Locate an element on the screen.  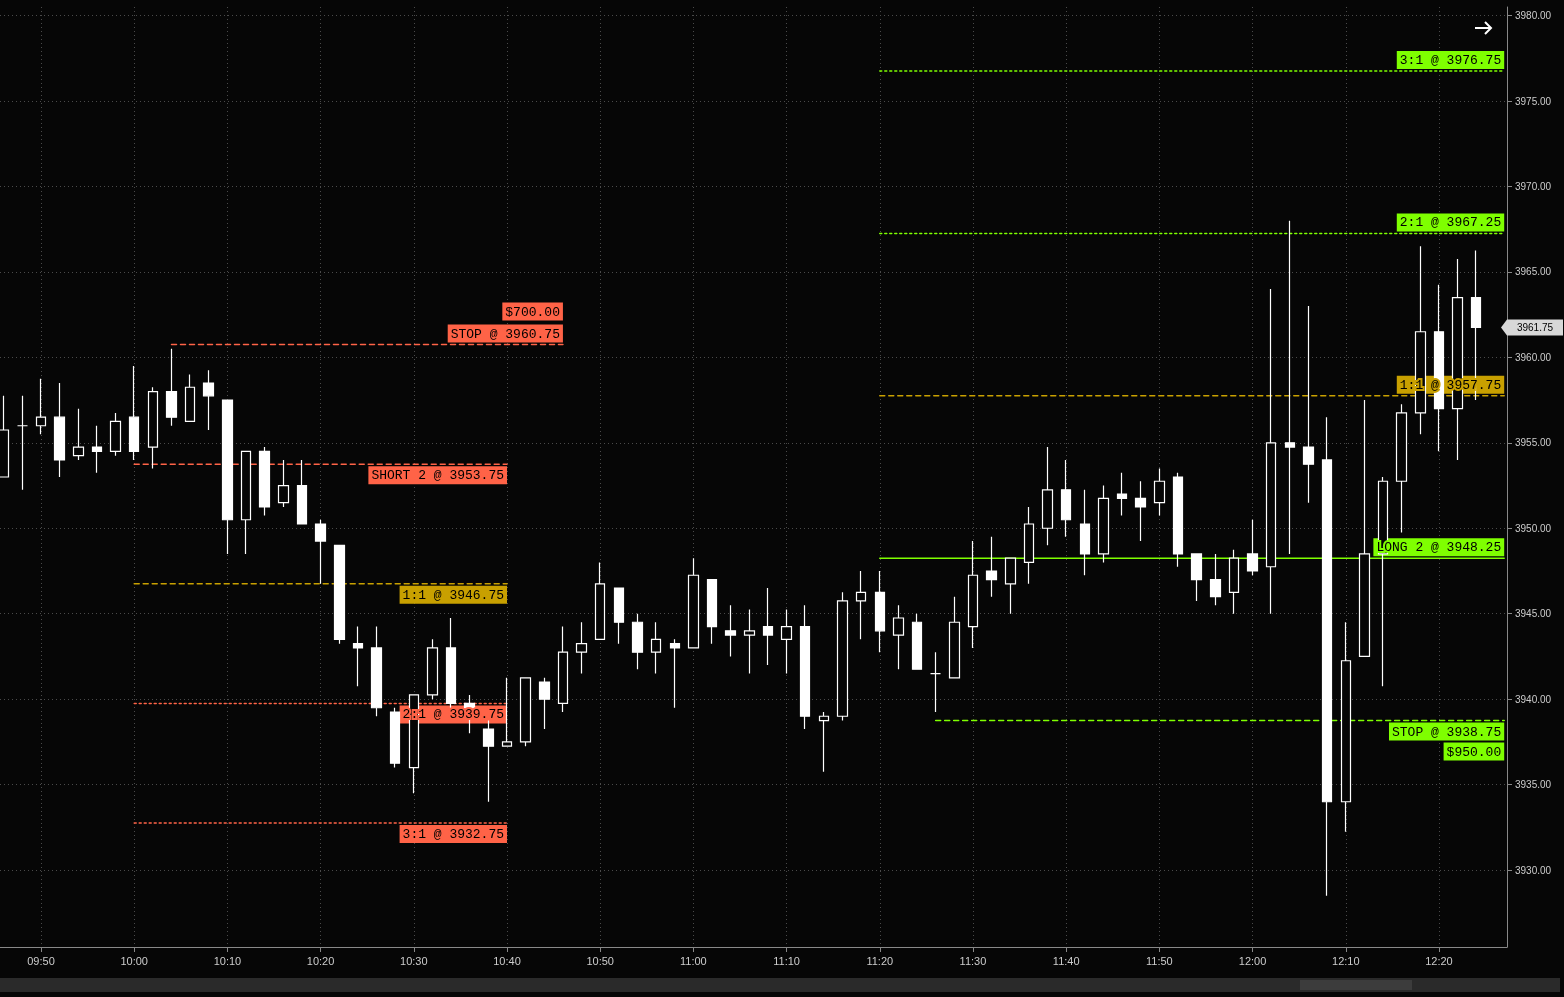
x-tick-label: 09:50 is located at coordinates (41, 960).